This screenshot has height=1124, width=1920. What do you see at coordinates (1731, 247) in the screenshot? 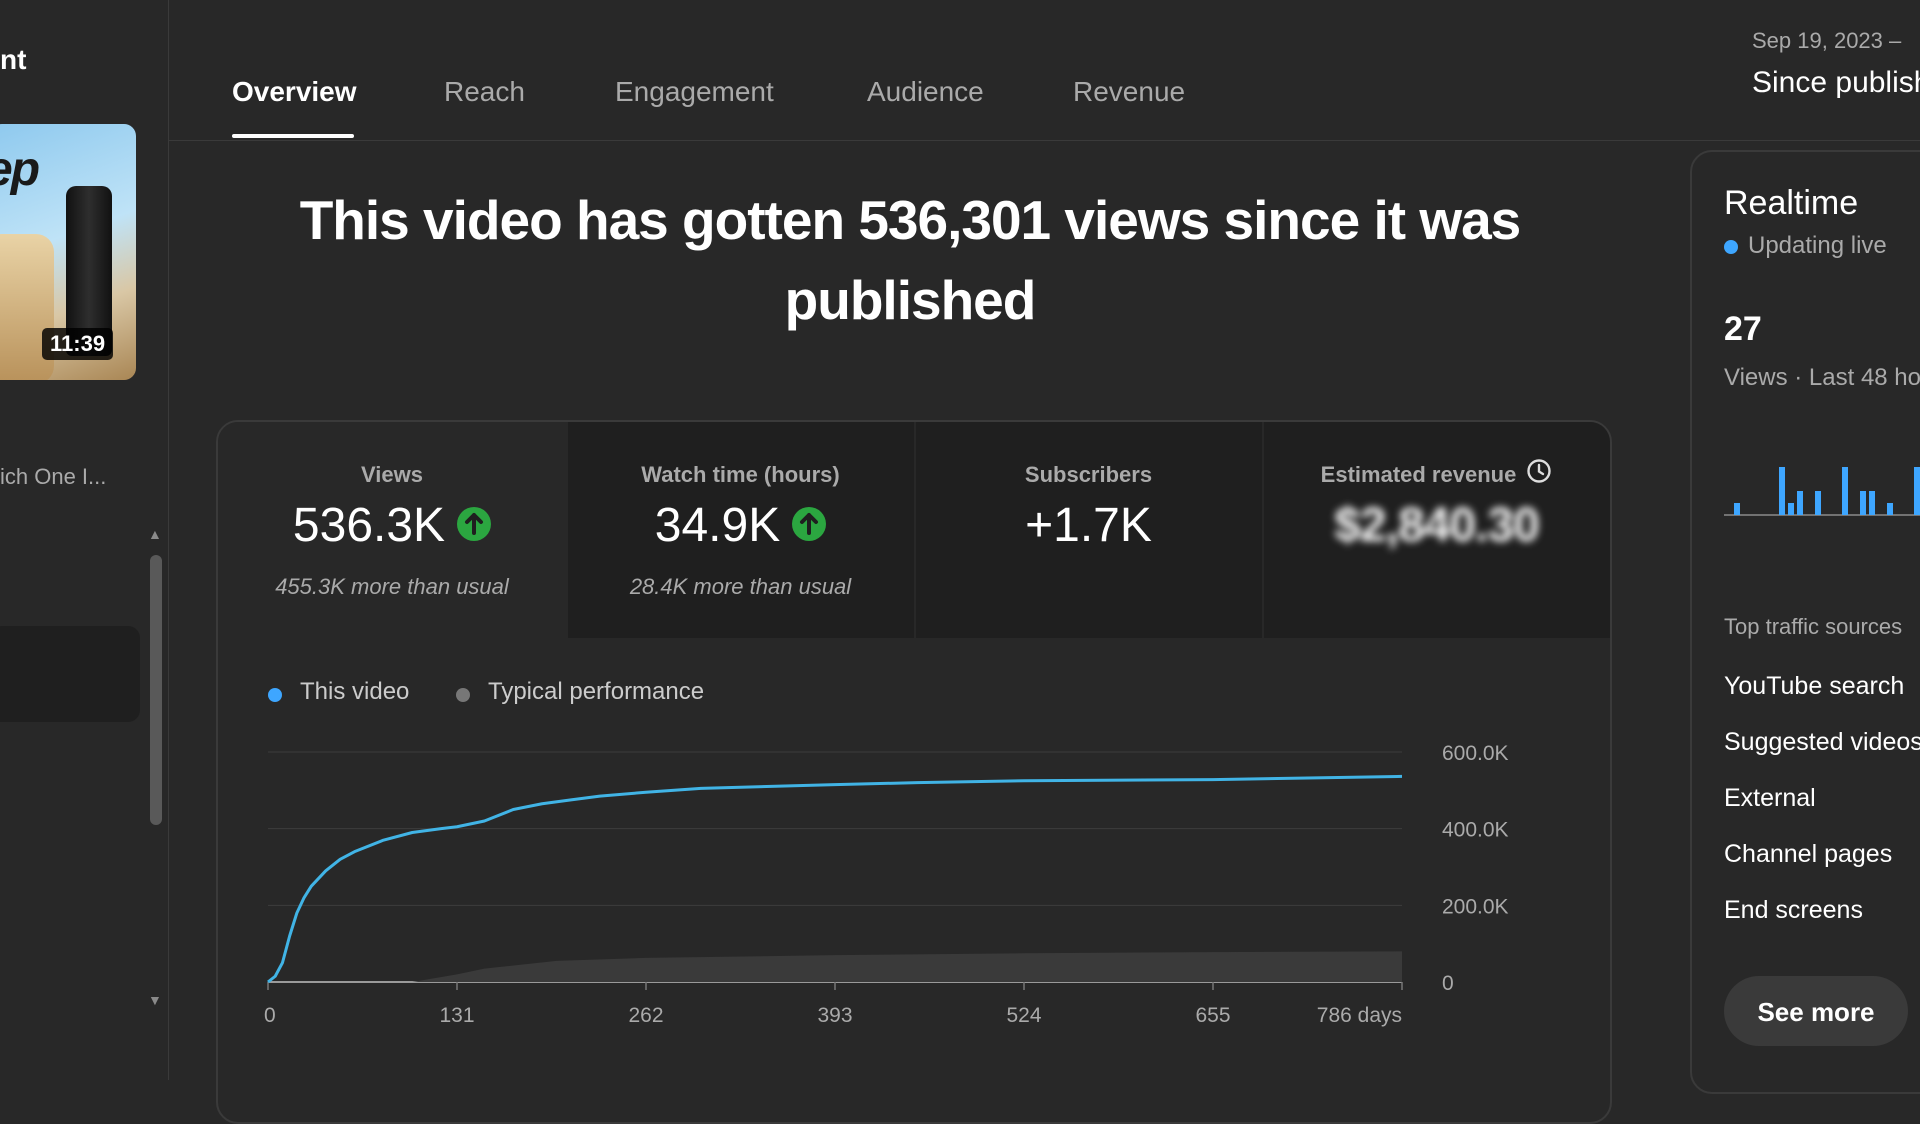
I see `live-indicator-dot` at bounding box center [1731, 247].